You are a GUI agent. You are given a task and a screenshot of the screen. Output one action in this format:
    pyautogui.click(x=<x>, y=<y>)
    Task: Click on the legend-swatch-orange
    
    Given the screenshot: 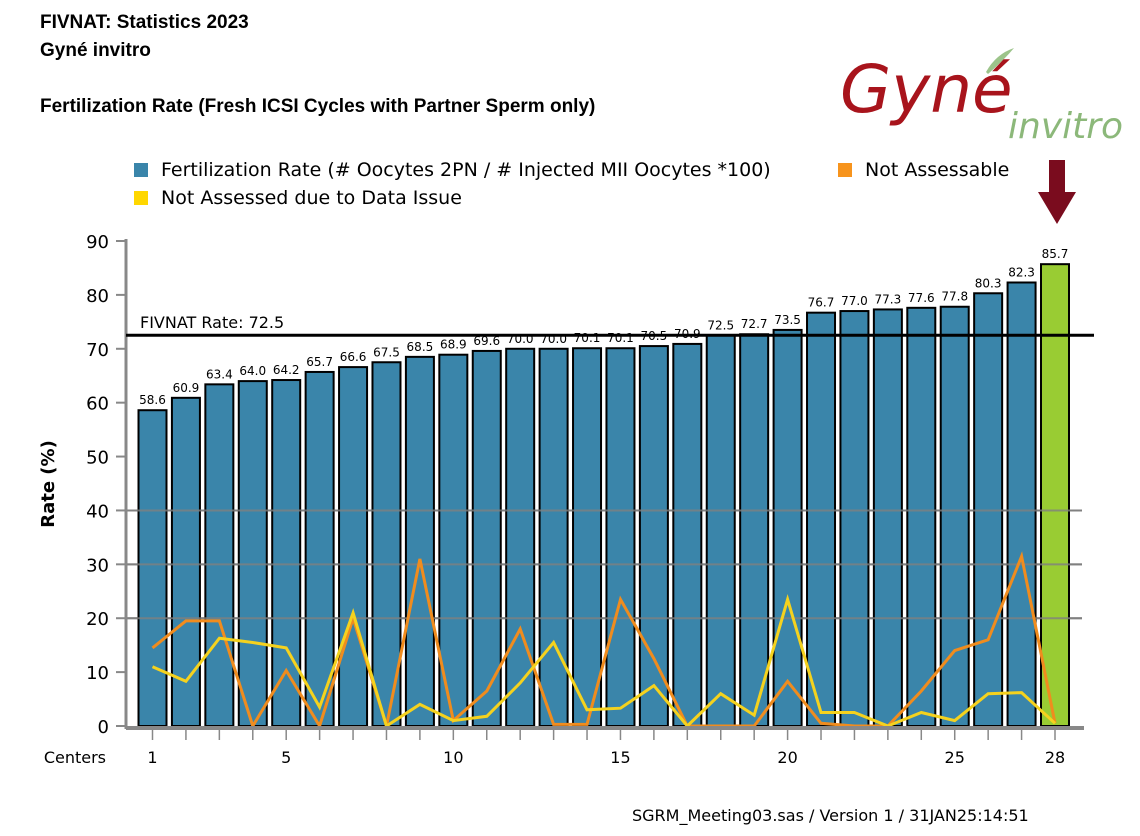 What is the action you would take?
    pyautogui.click(x=845, y=170)
    